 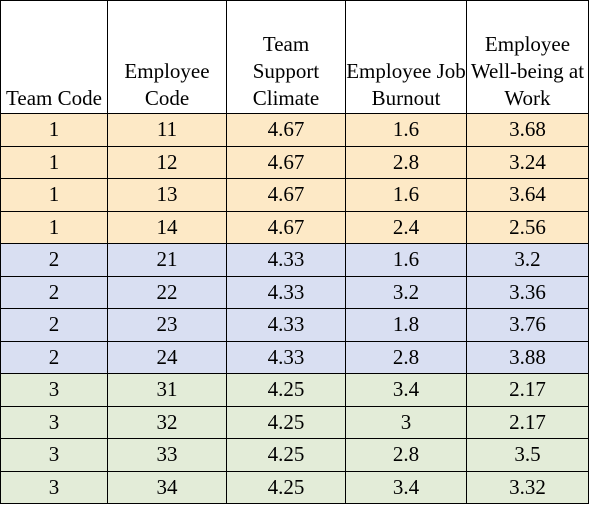 I want to click on cell-employee-code: 31, so click(x=167, y=390).